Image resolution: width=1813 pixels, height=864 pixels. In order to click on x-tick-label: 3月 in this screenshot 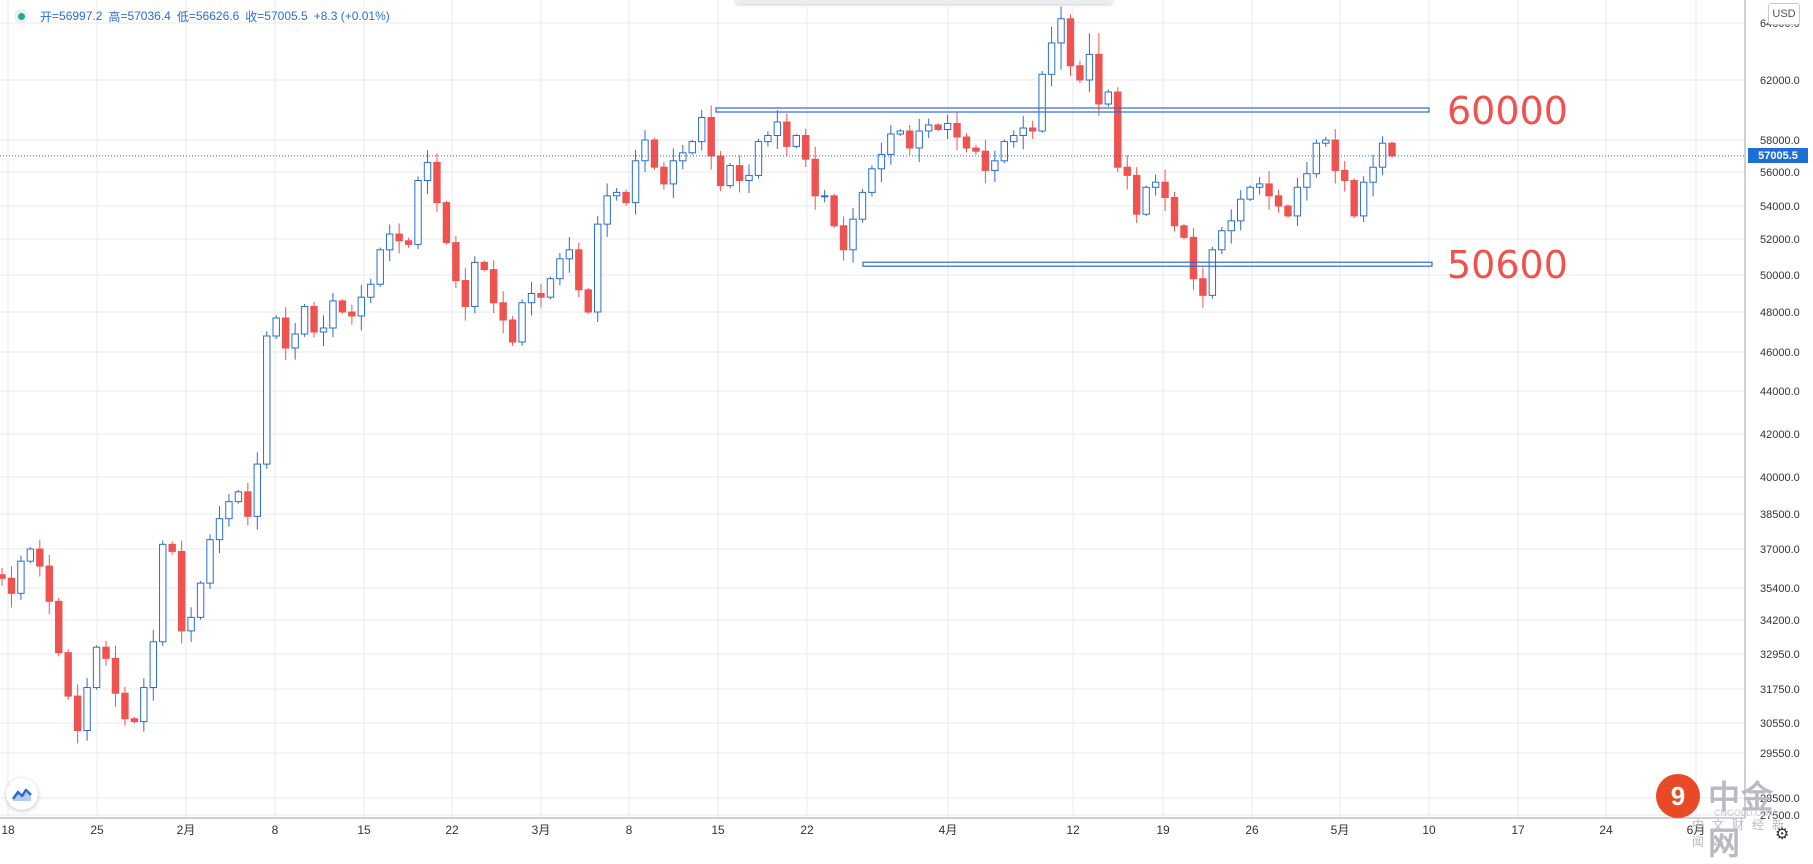, I will do `click(541, 830)`.